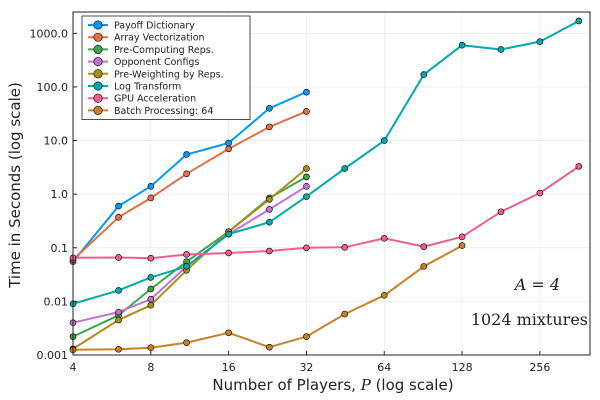  Describe the element at coordinates (154, 26) in the screenshot. I see `legend-label: Payoff Dictionary` at that location.